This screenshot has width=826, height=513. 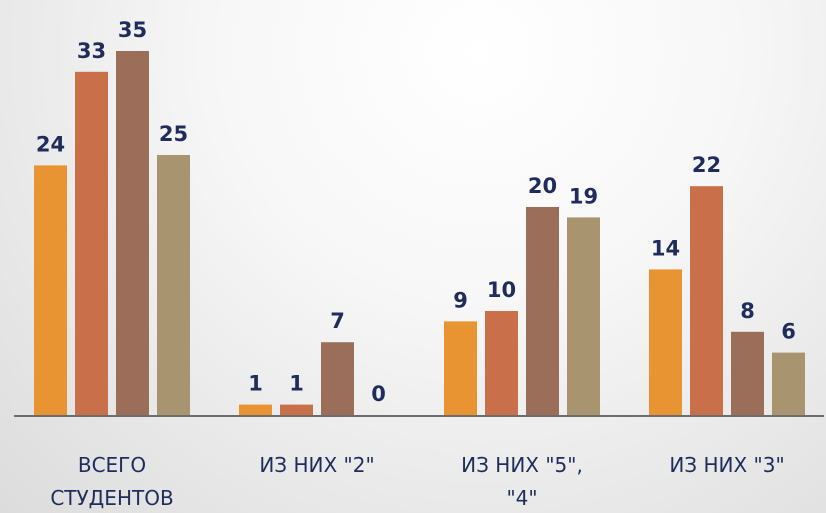 I want to click on data-label: 19, so click(x=583, y=196).